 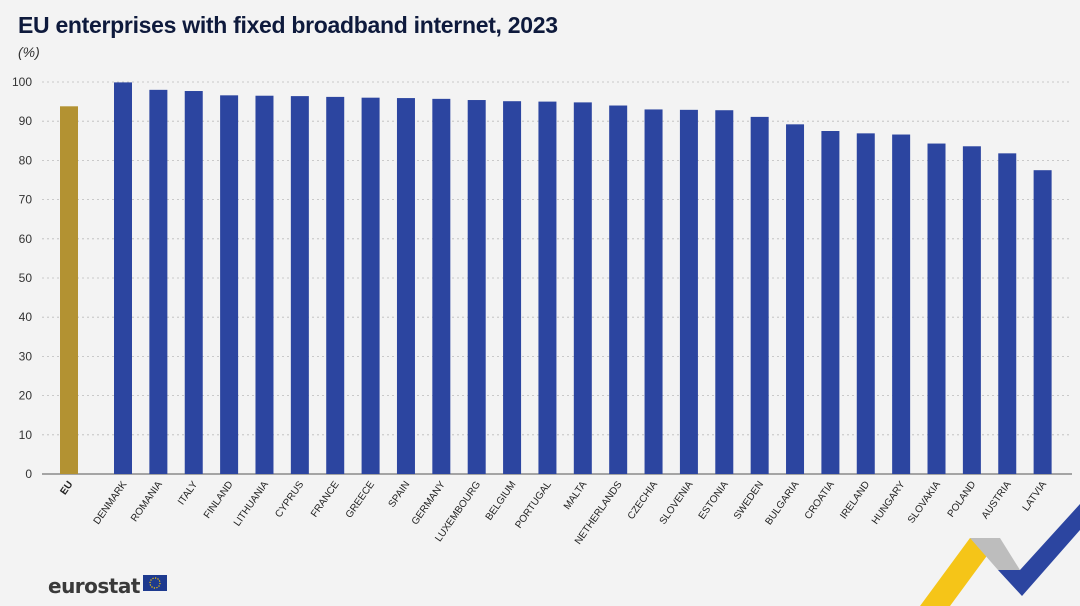 I want to click on y-tick-label: 10, so click(x=26, y=435).